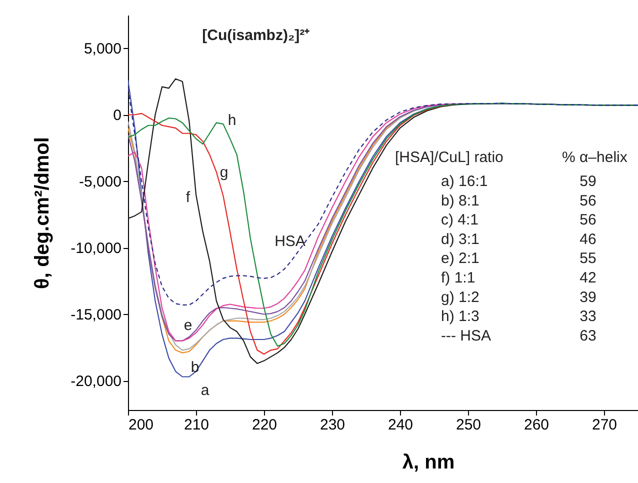  What do you see at coordinates (103, 49) in the screenshot?
I see `y-tick-label: 5,000` at bounding box center [103, 49].